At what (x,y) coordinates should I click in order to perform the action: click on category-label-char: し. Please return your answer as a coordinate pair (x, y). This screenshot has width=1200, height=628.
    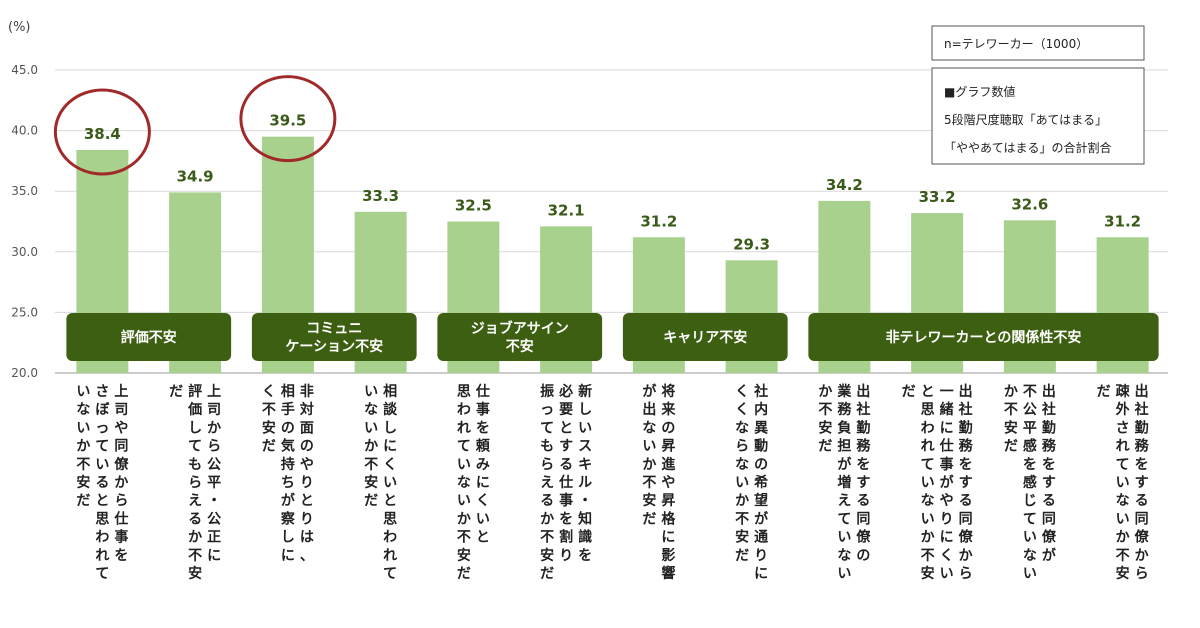
    Looking at the image, I should click on (288, 538).